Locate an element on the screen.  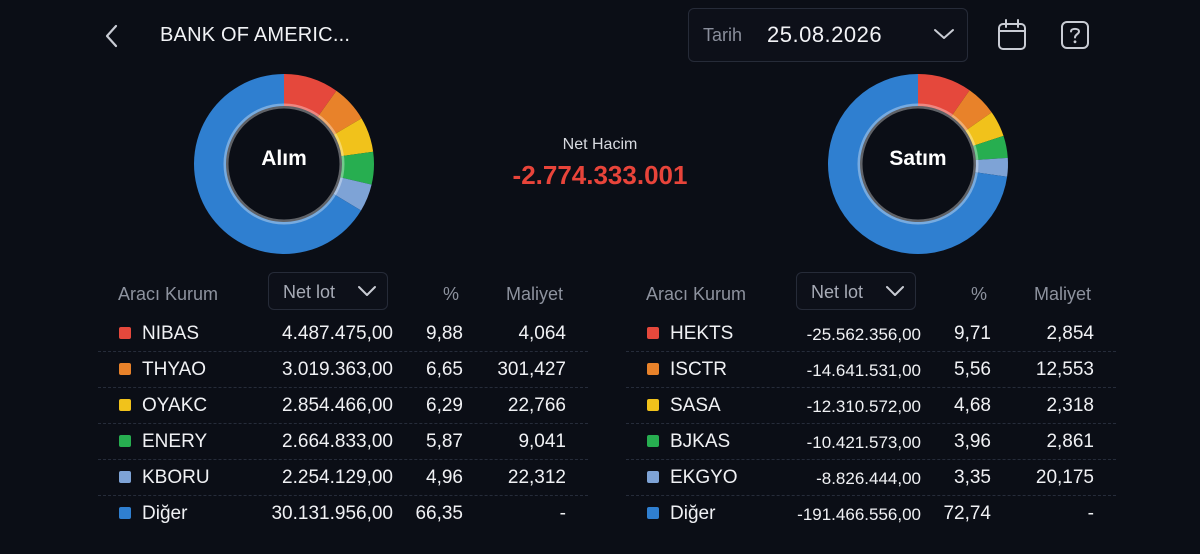
buy-donut is located at coordinates (284, 164).